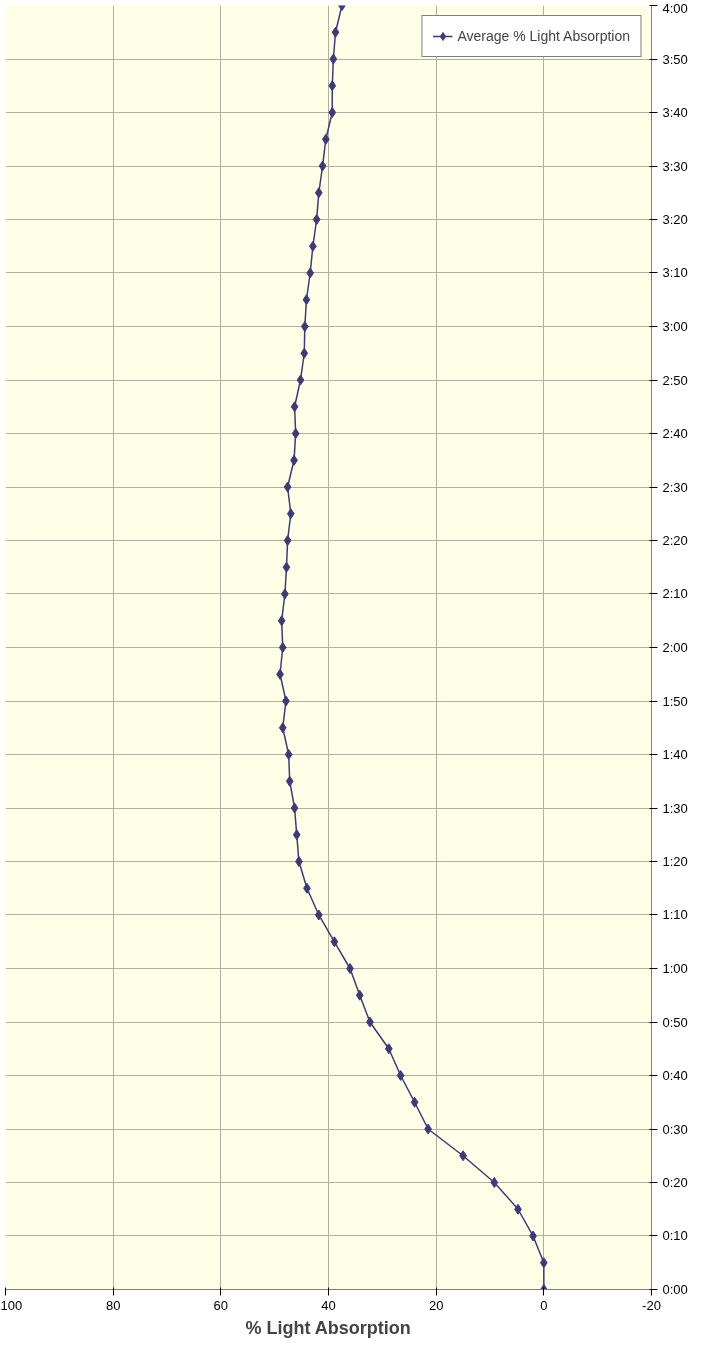  Describe the element at coordinates (675, 433) in the screenshot. I see `y-tick-label: 2:40` at that location.